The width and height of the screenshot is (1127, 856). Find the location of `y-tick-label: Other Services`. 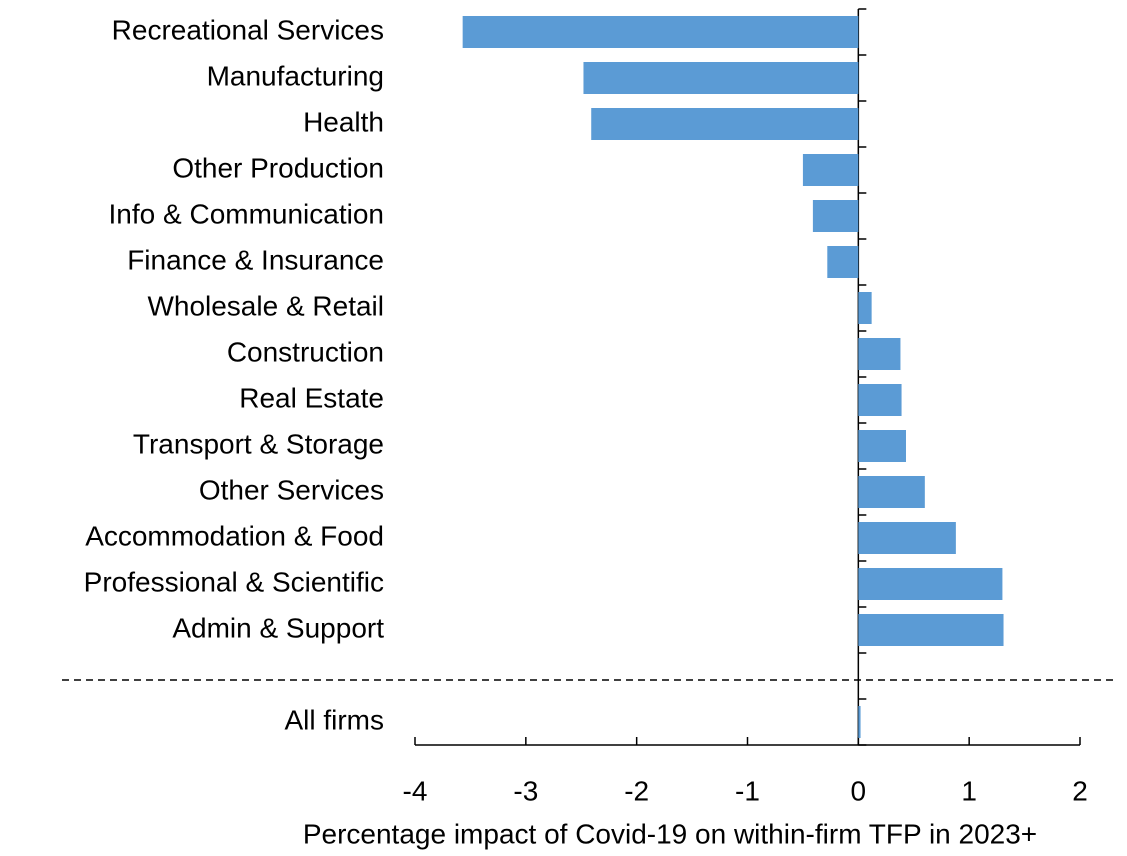

y-tick-label: Other Services is located at coordinates (291, 489).